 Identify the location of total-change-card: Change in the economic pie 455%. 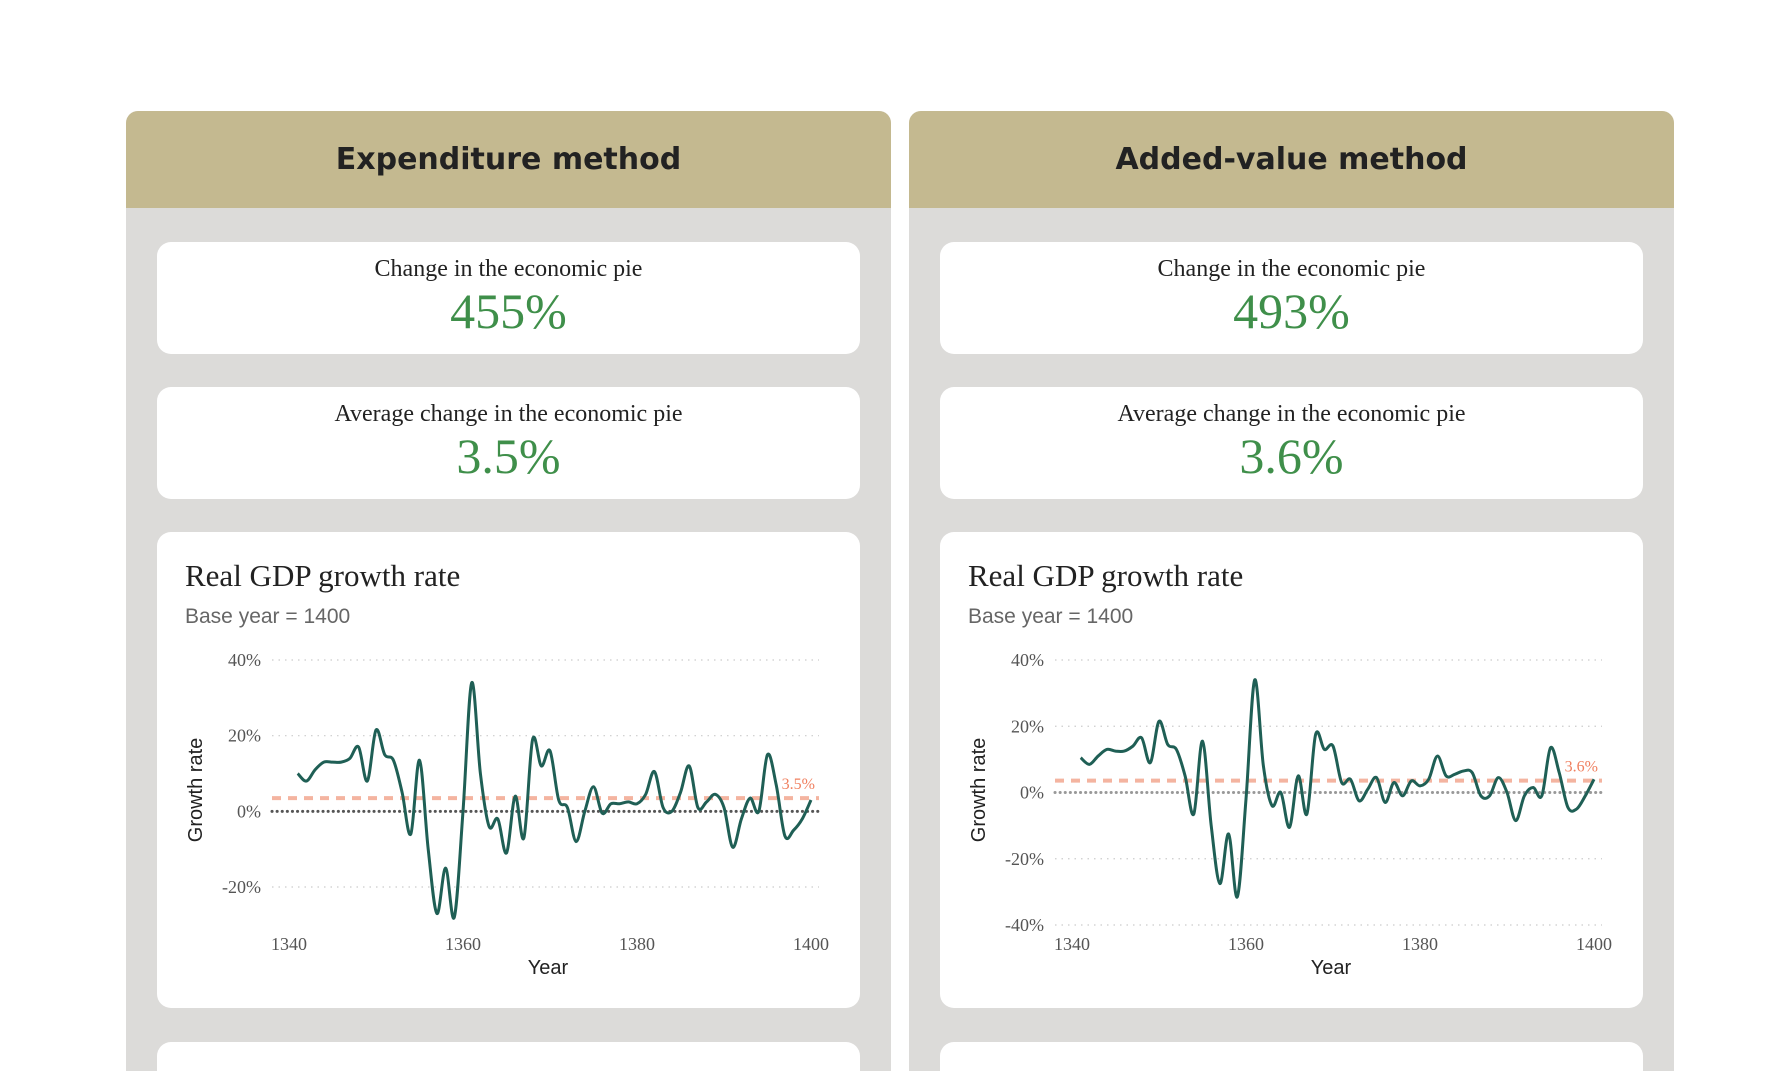
(508, 298).